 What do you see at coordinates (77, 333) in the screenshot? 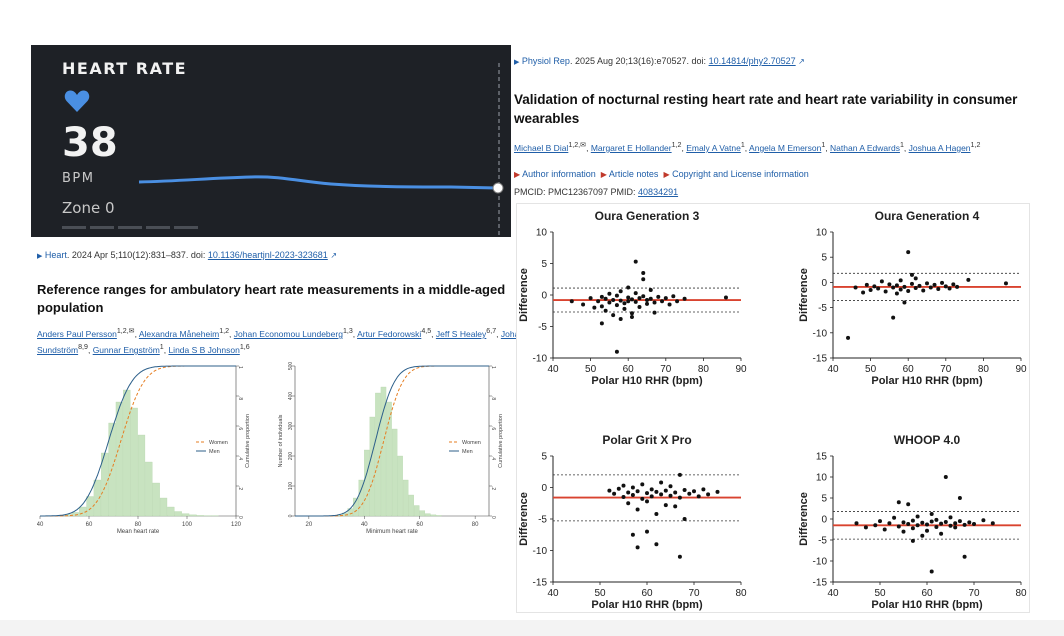
I see `author-link: Anders Paul Persson` at bounding box center [77, 333].